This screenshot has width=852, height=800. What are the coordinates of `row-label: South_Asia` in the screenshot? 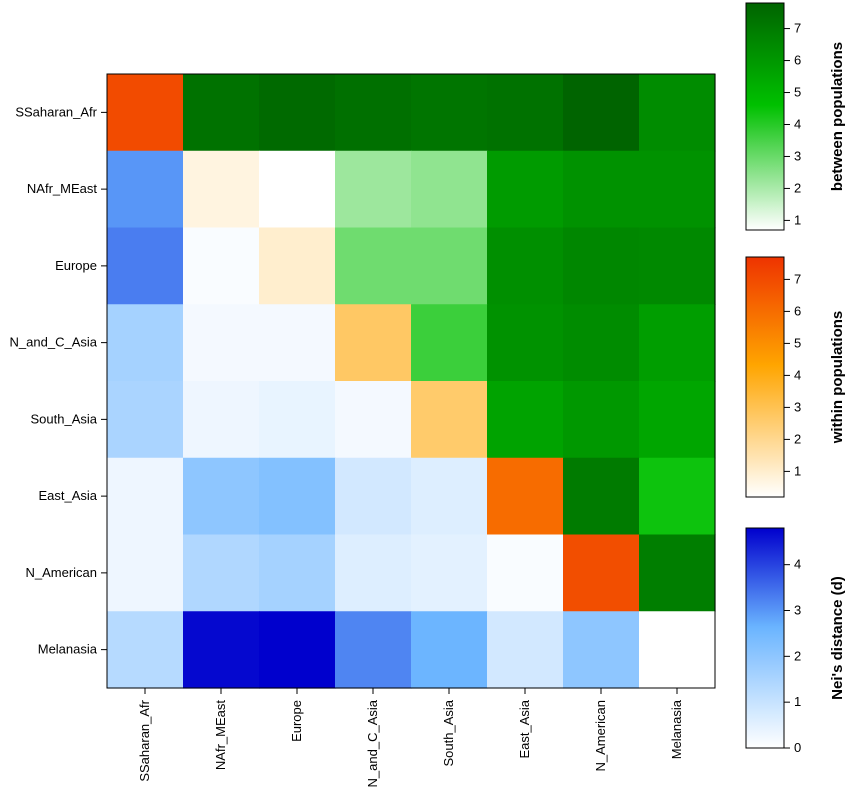 It's located at (64, 418).